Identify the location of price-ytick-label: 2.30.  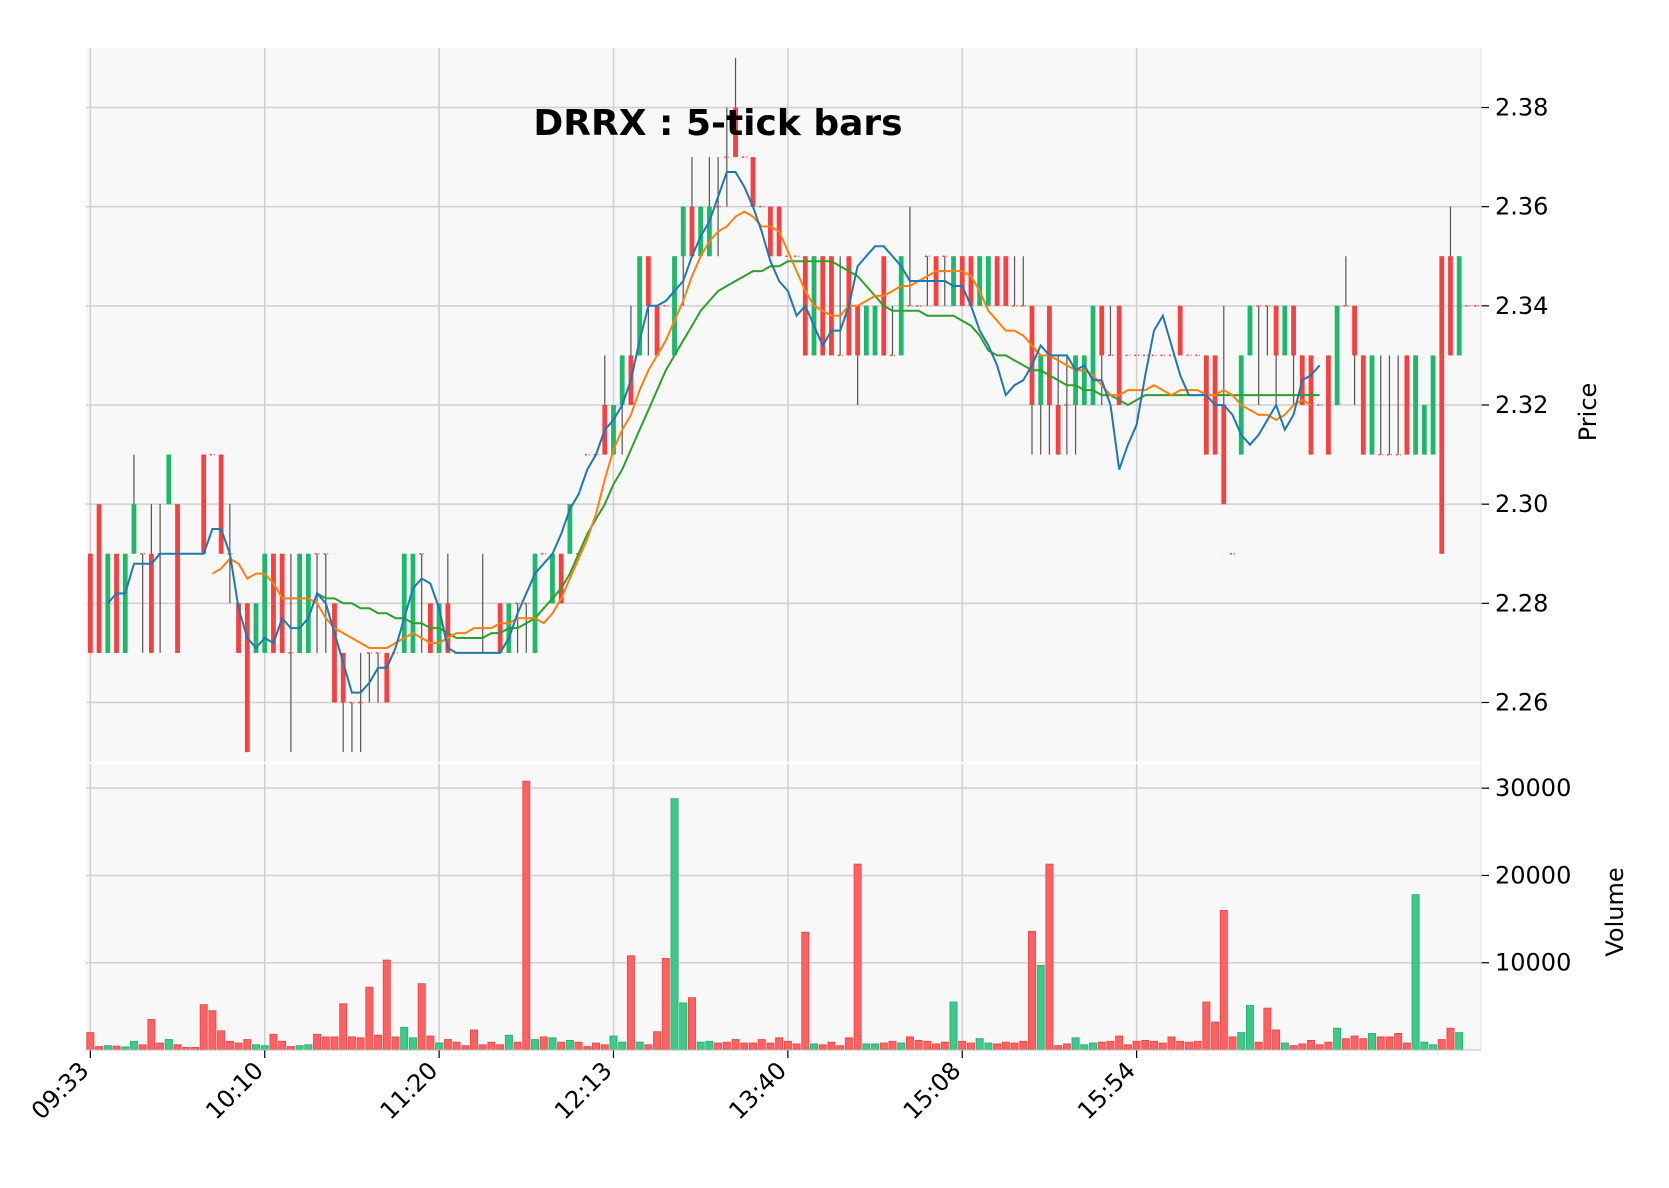
(1521, 504).